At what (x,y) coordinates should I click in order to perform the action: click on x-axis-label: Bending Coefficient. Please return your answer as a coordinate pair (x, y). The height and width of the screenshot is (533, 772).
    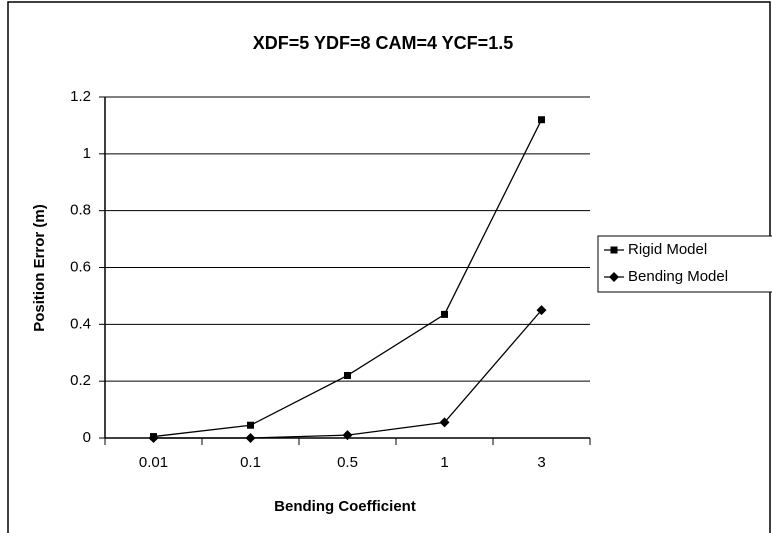
    Looking at the image, I should click on (345, 506).